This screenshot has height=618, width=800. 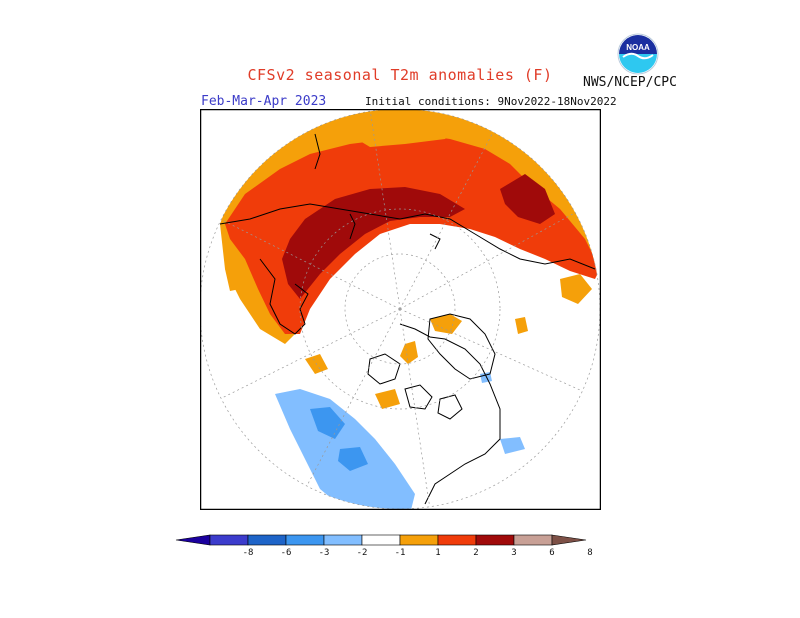 What do you see at coordinates (264, 101) in the screenshot?
I see `season-label: Feb-Mar-Apr 2023` at bounding box center [264, 101].